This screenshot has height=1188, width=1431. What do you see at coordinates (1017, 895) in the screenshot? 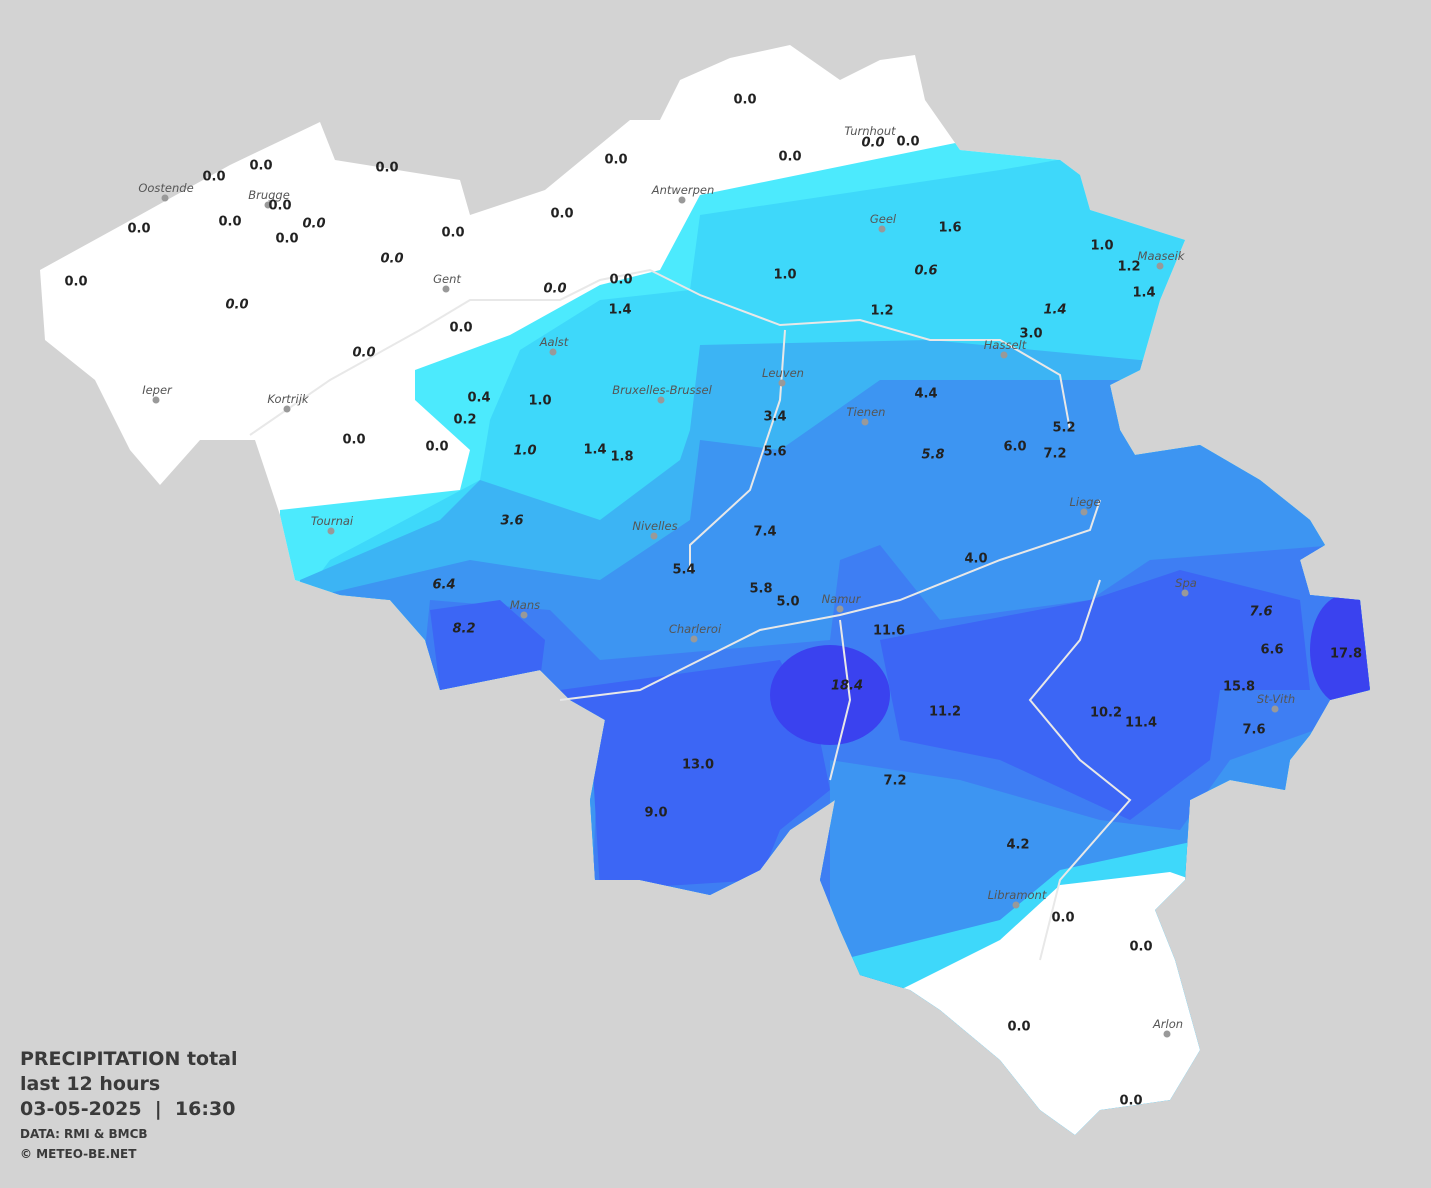
I see `city-label: Libramont` at bounding box center [1017, 895].